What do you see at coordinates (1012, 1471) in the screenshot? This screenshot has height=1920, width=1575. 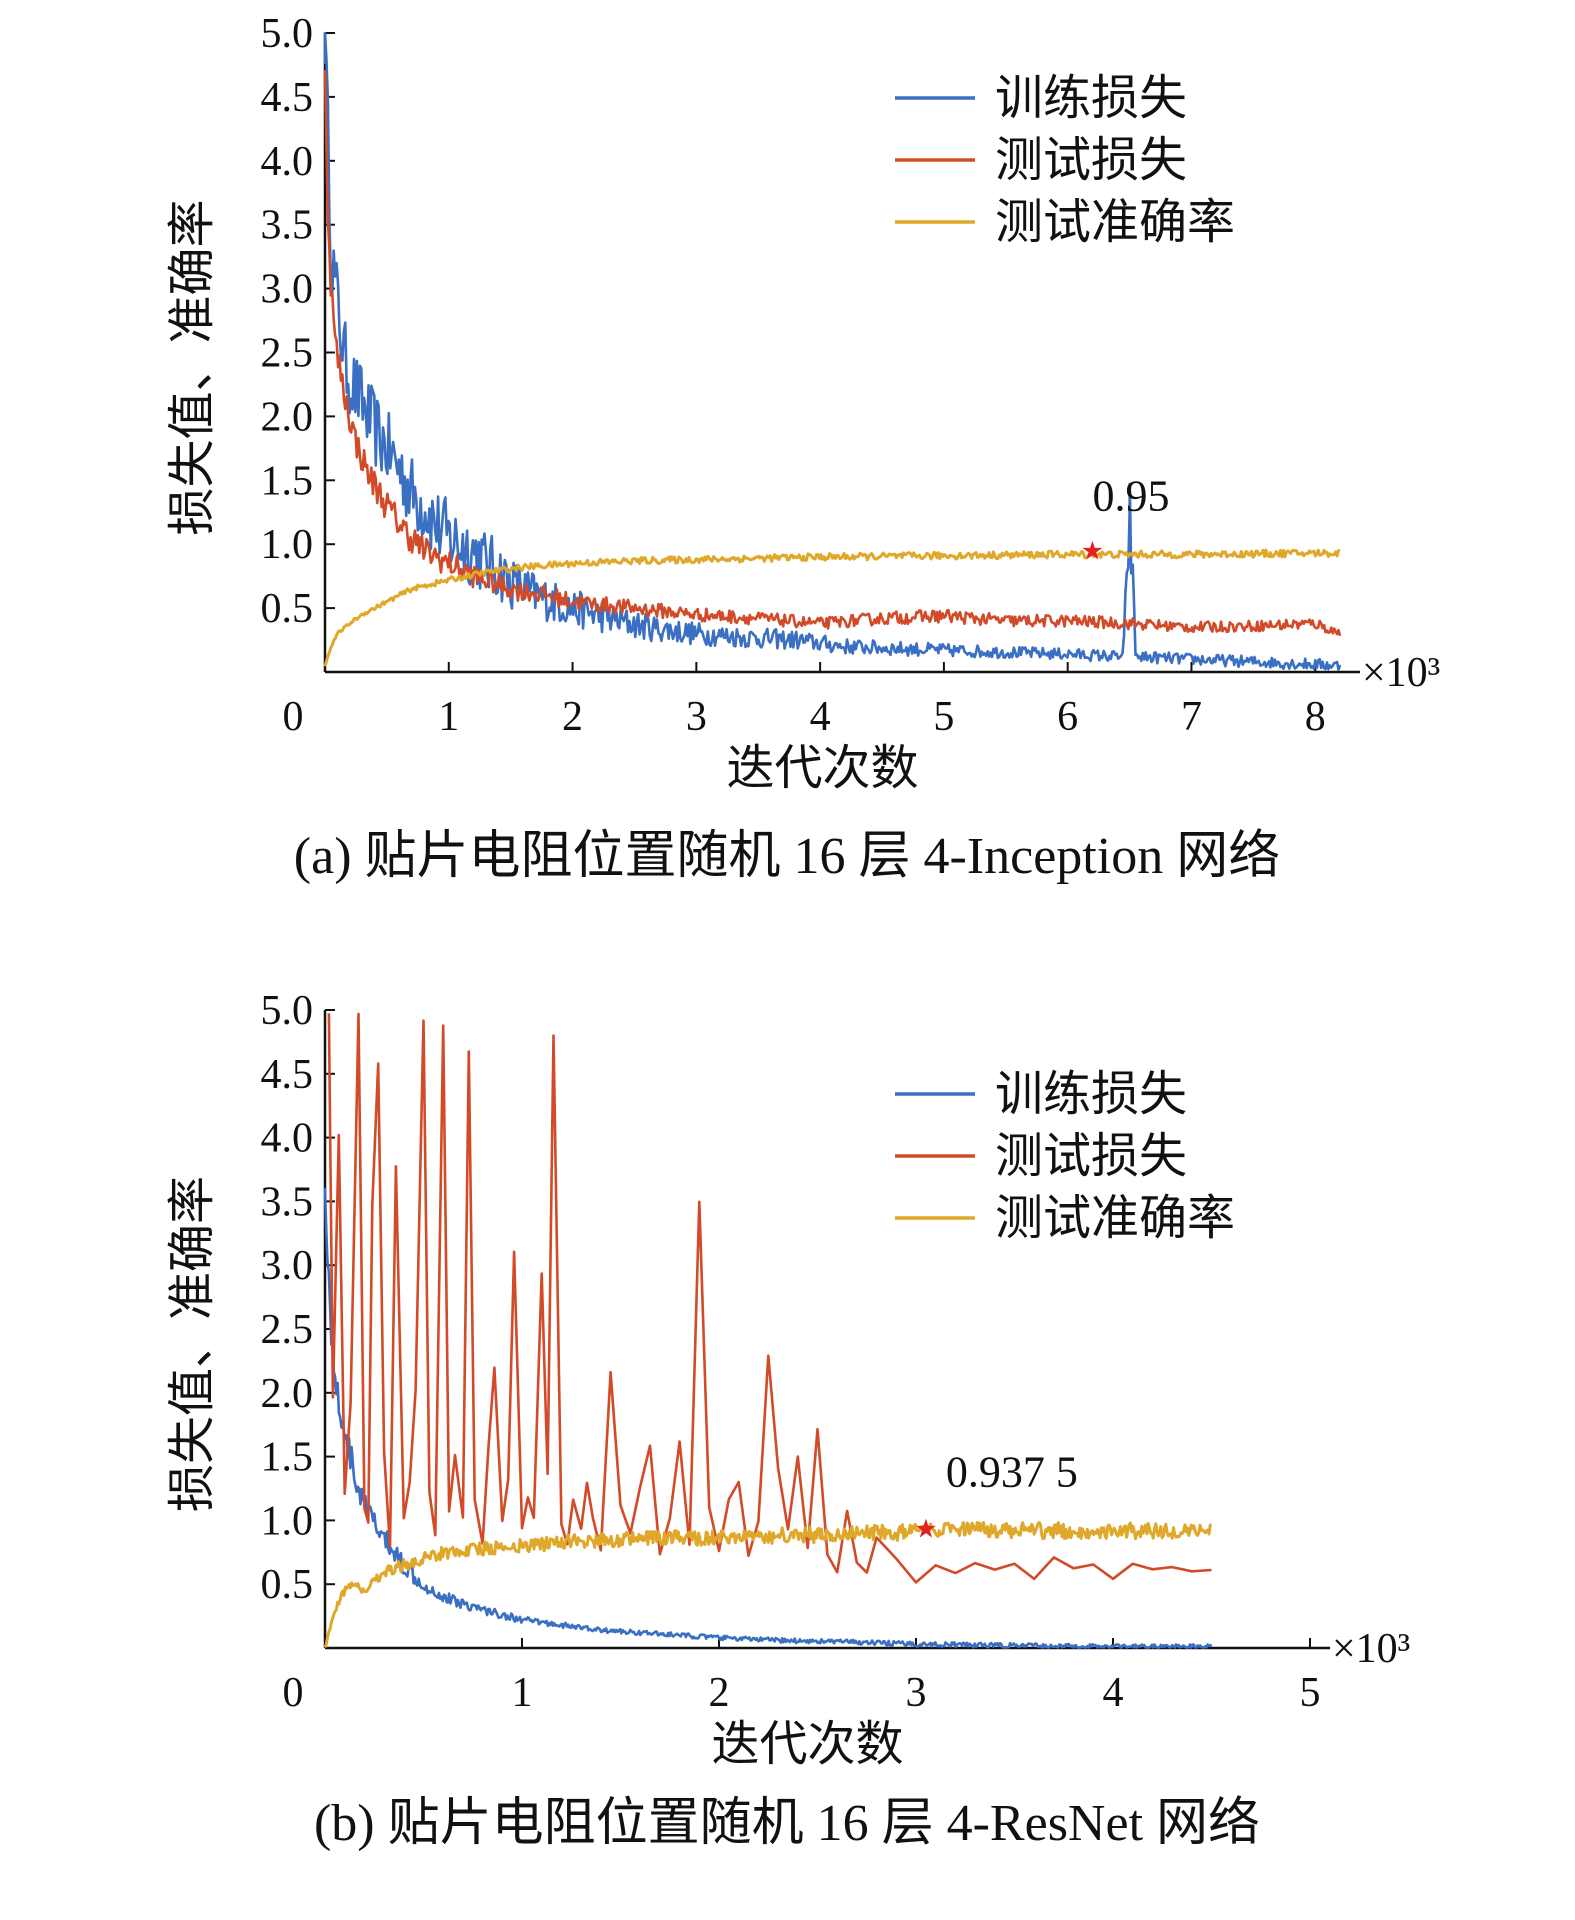 I see `max-accuracy-label: 0.937 5` at bounding box center [1012, 1471].